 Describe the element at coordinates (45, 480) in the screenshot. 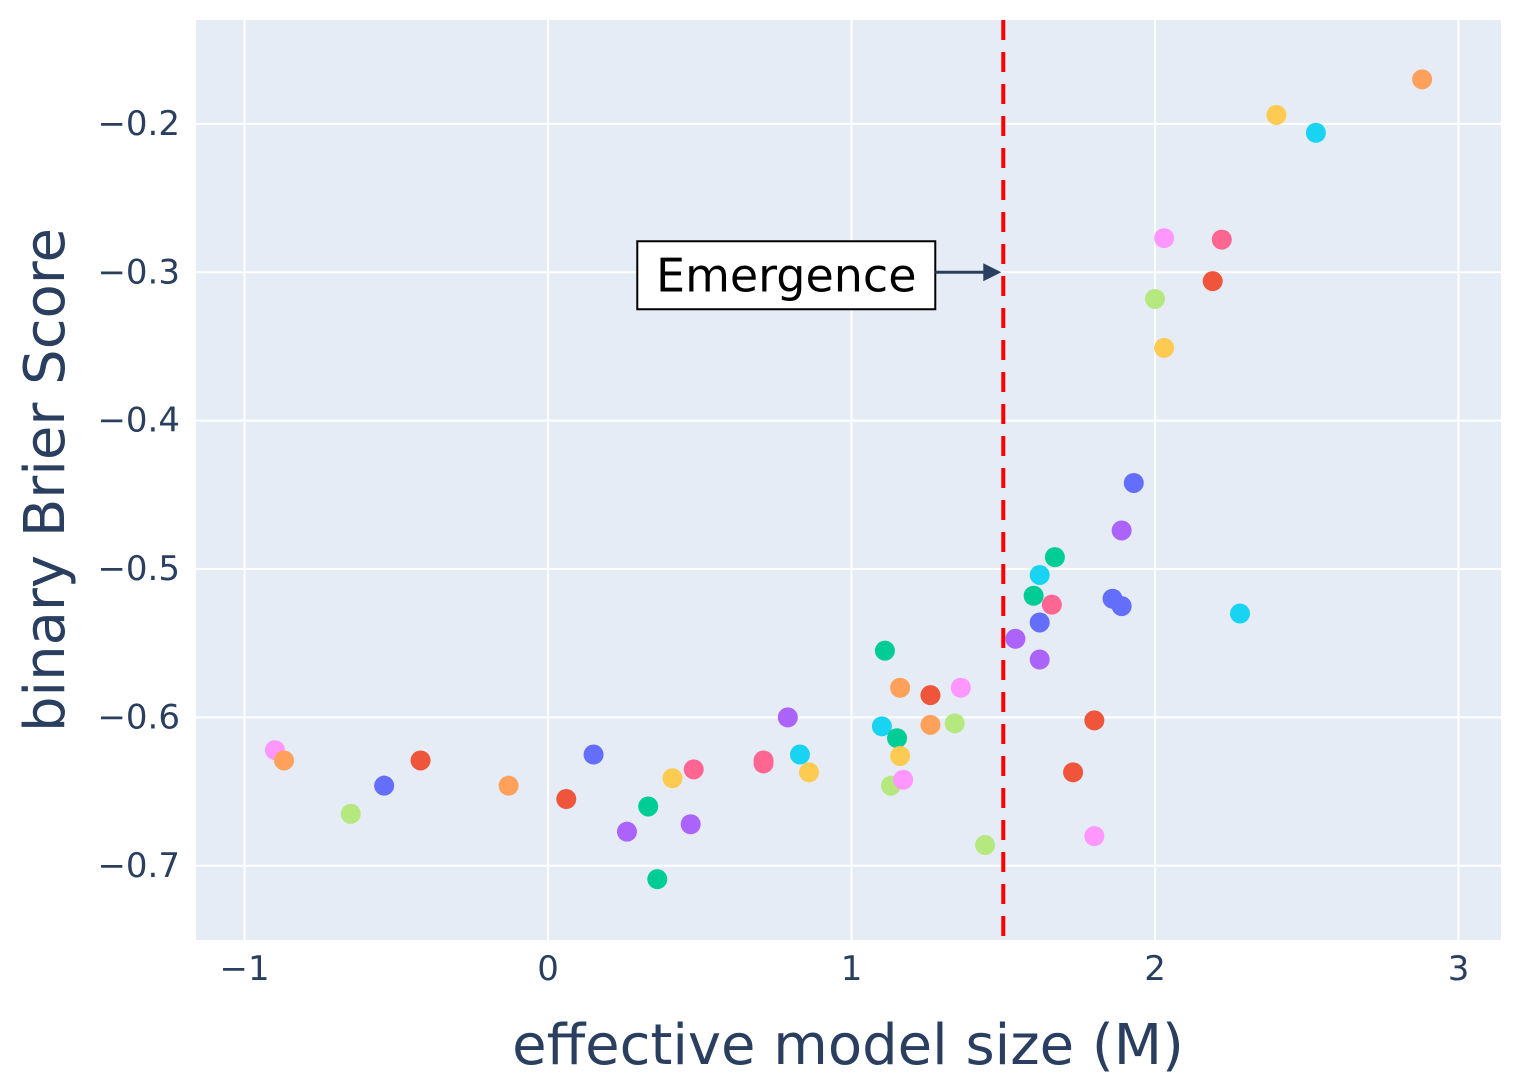

I see `y-axis-title: binary Brier Score` at that location.